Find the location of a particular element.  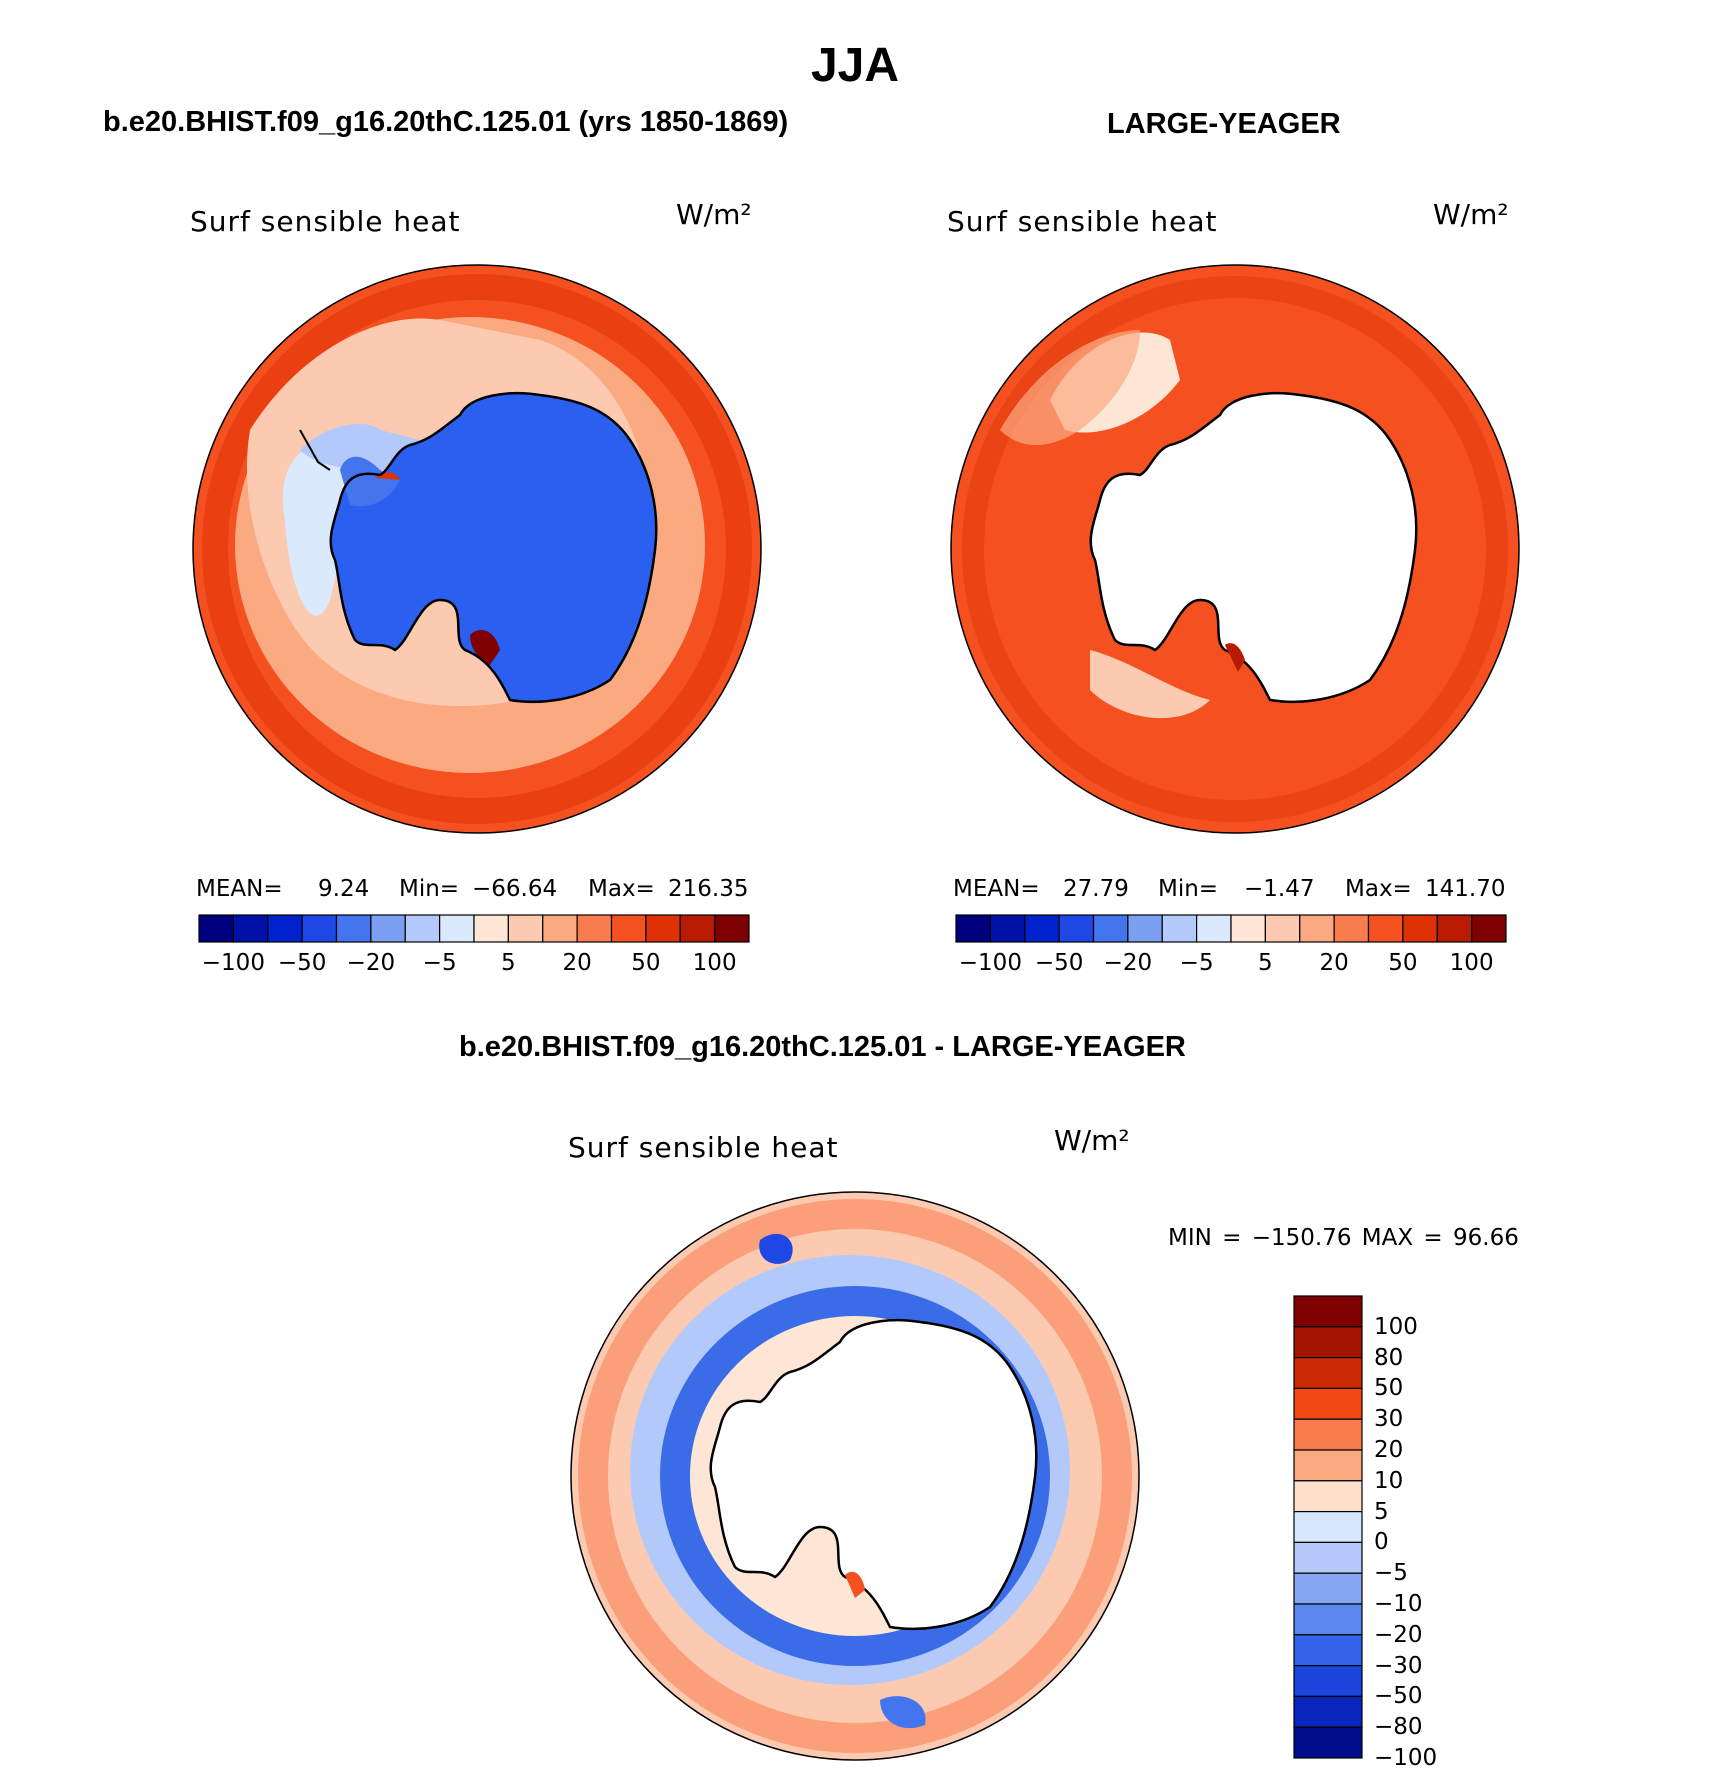

figure-title: JJA is located at coordinates (855, 65).